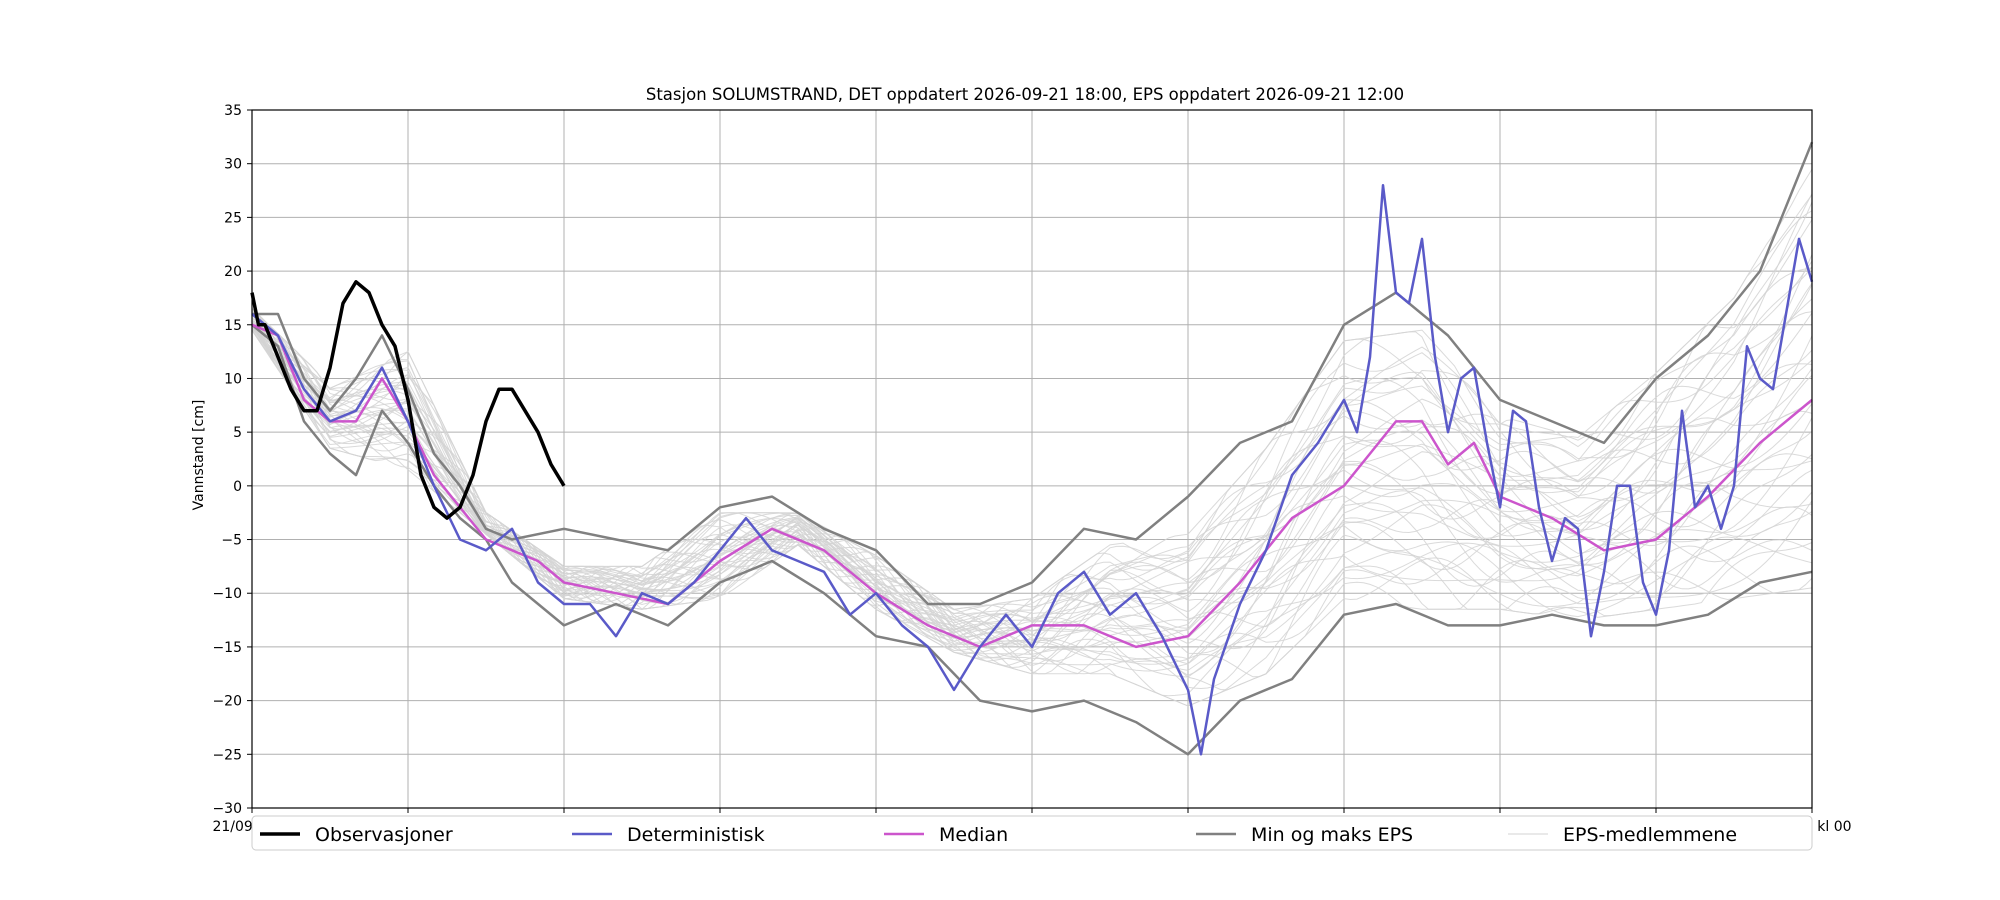  What do you see at coordinates (237, 433) in the screenshot?
I see `y-tick-label: 5` at bounding box center [237, 433].